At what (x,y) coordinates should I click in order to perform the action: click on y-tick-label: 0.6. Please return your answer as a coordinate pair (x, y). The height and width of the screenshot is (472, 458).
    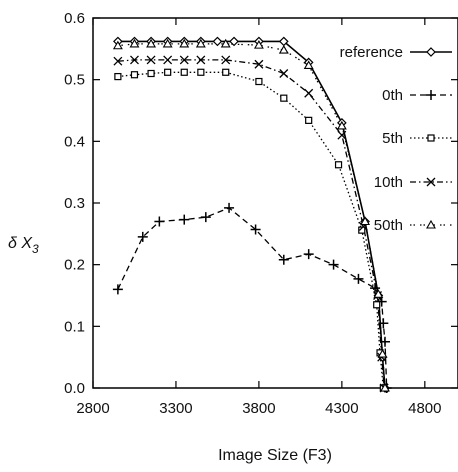
    Looking at the image, I should click on (74, 18).